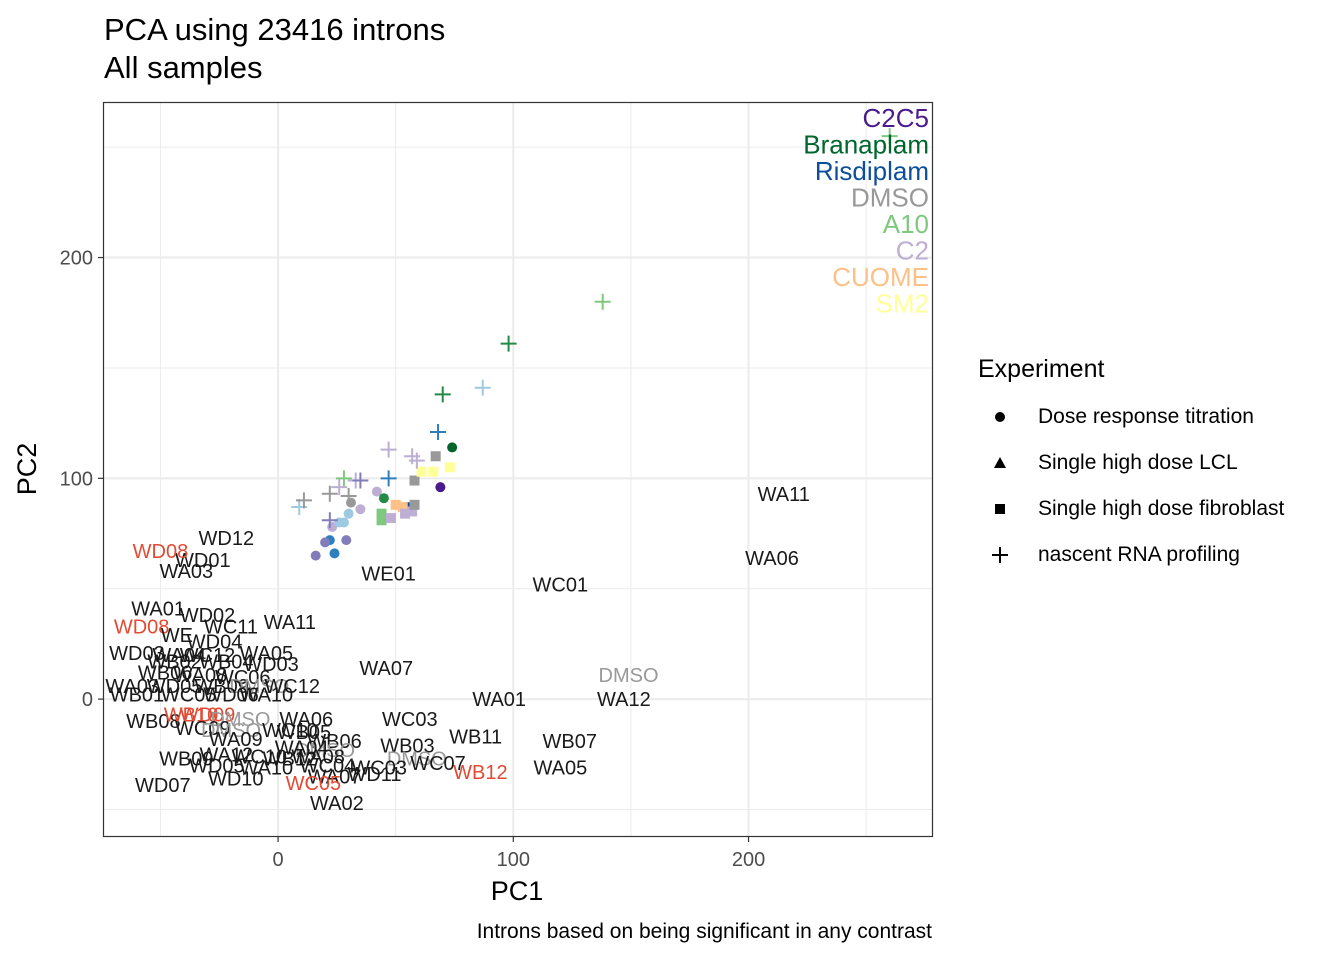 The height and width of the screenshot is (960, 1344). What do you see at coordinates (177, 636) in the screenshot?
I see `sample-label: WE` at bounding box center [177, 636].